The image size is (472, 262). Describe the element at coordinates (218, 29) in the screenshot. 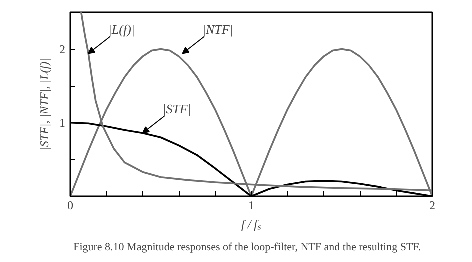

I see `annotation: |NTF|` at that location.